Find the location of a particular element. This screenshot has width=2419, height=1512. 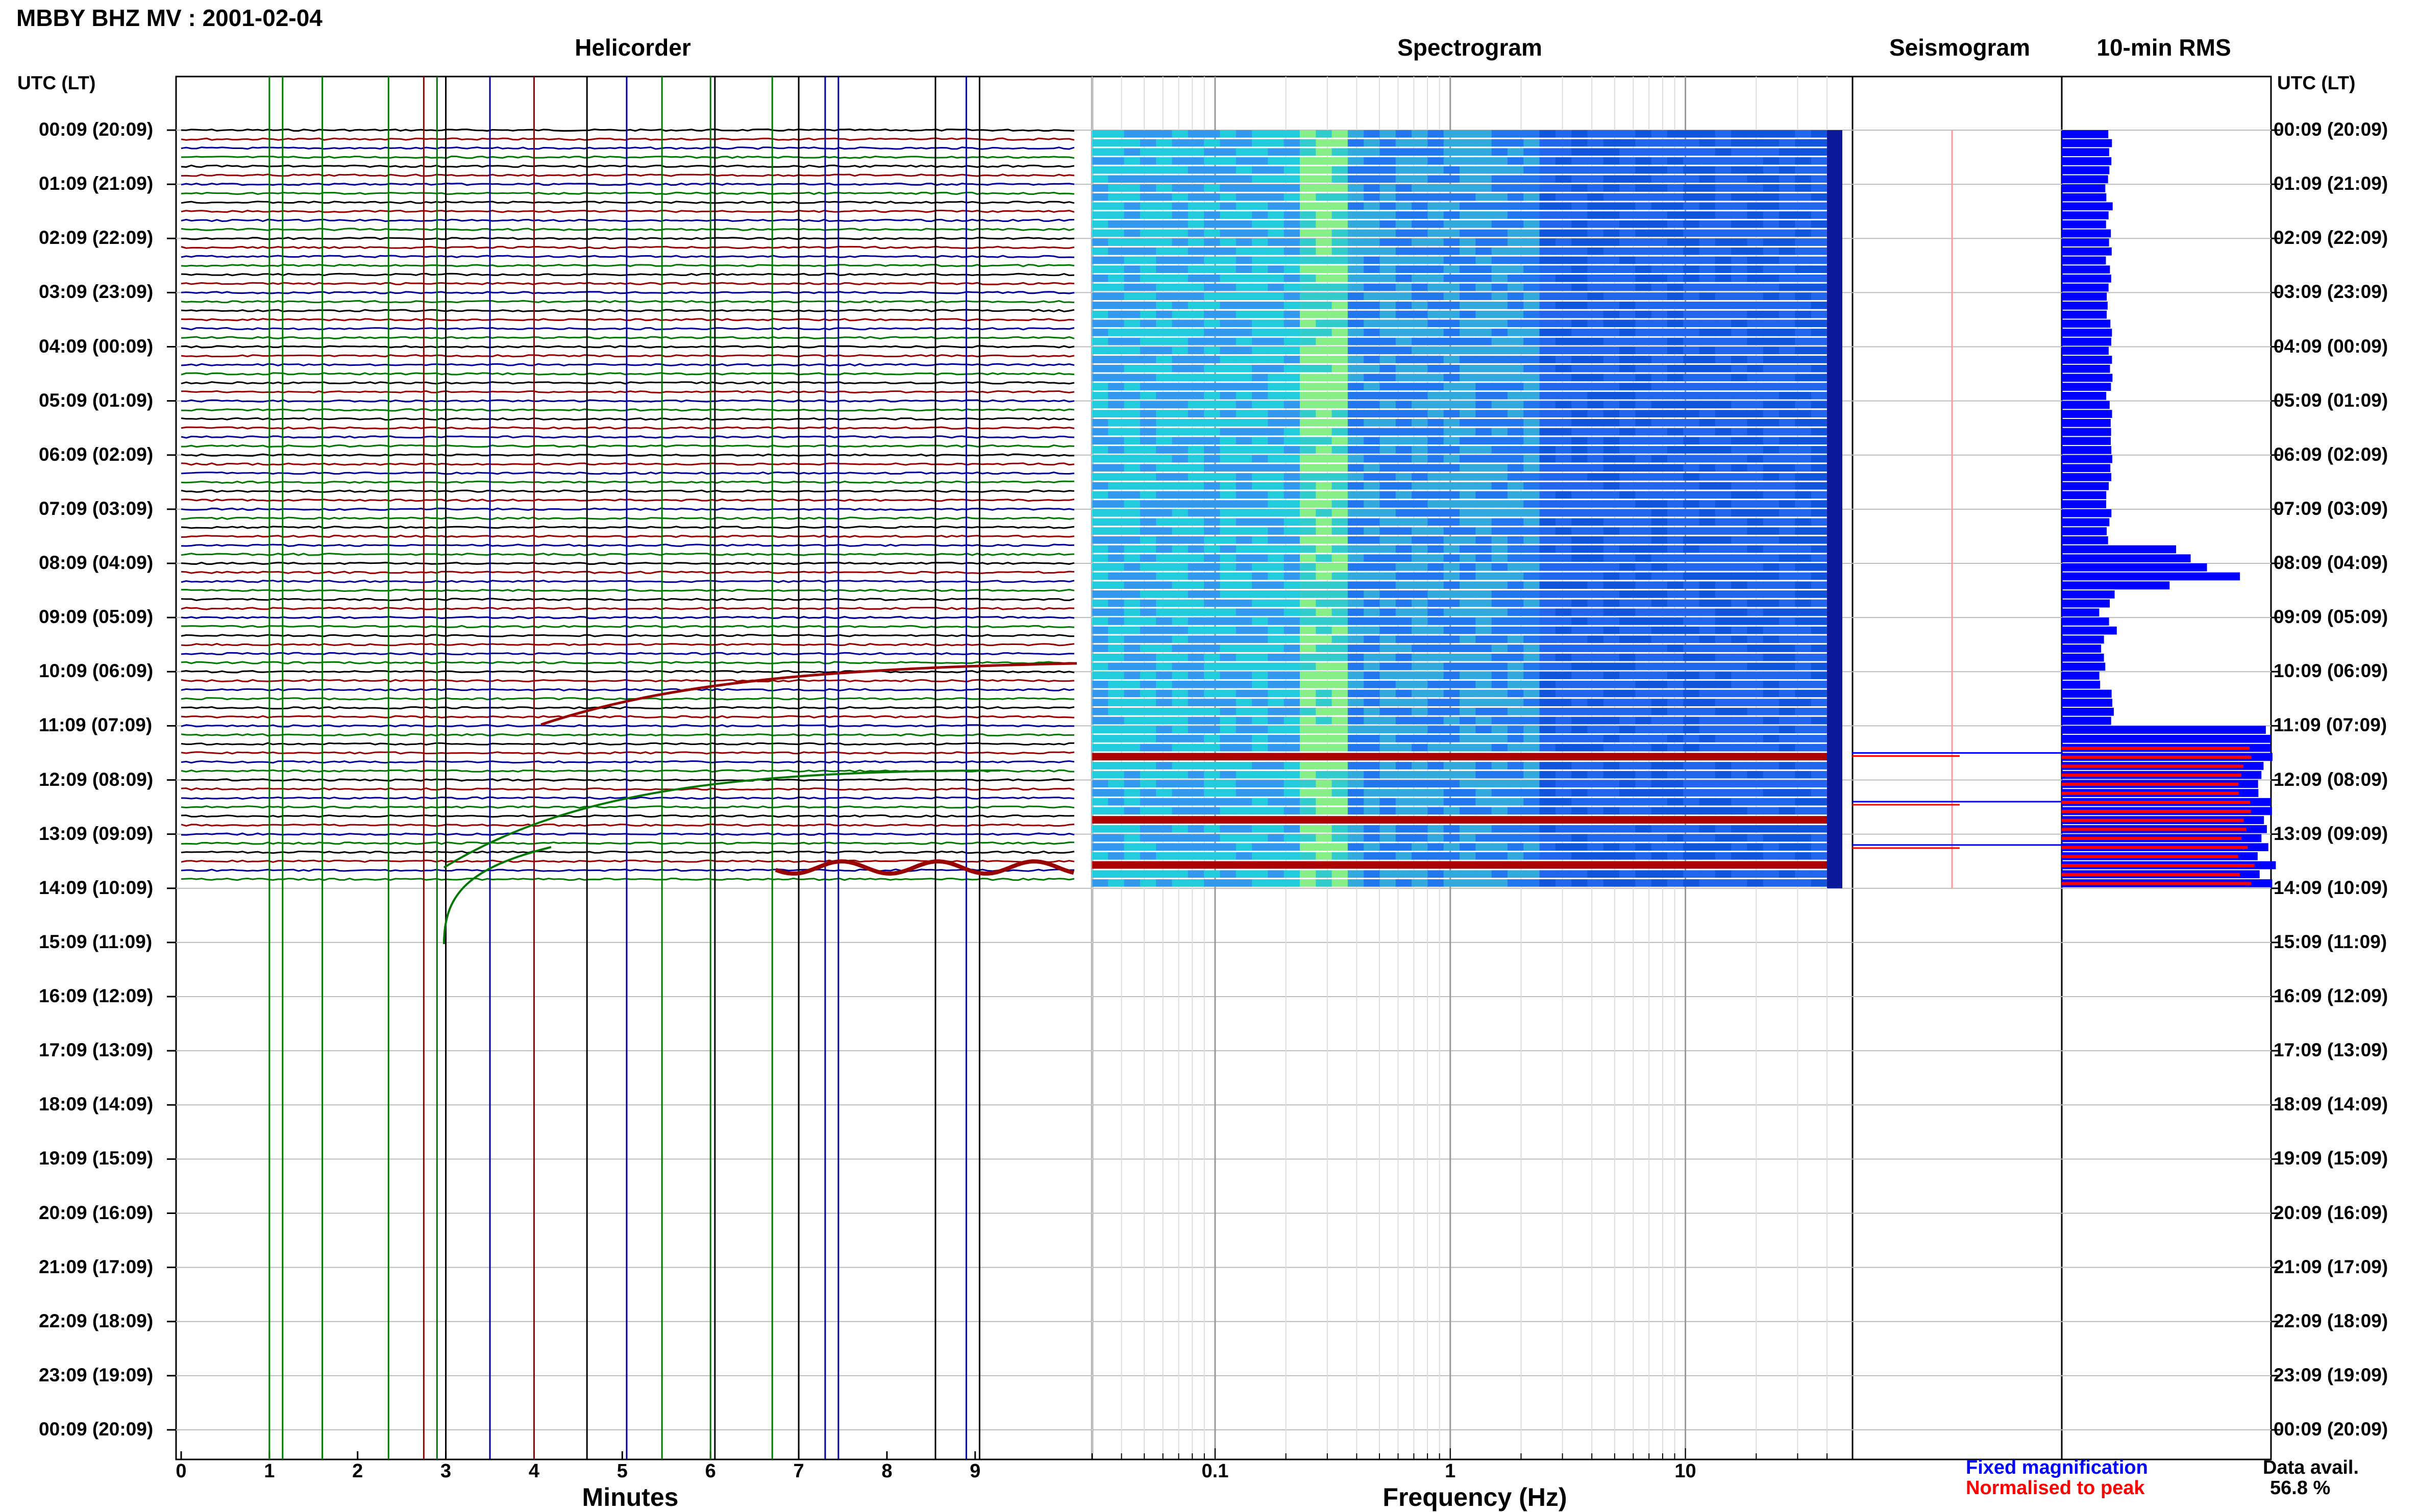

y-tick-label-left: 20:09 (16:09) is located at coordinates (96, 1212).